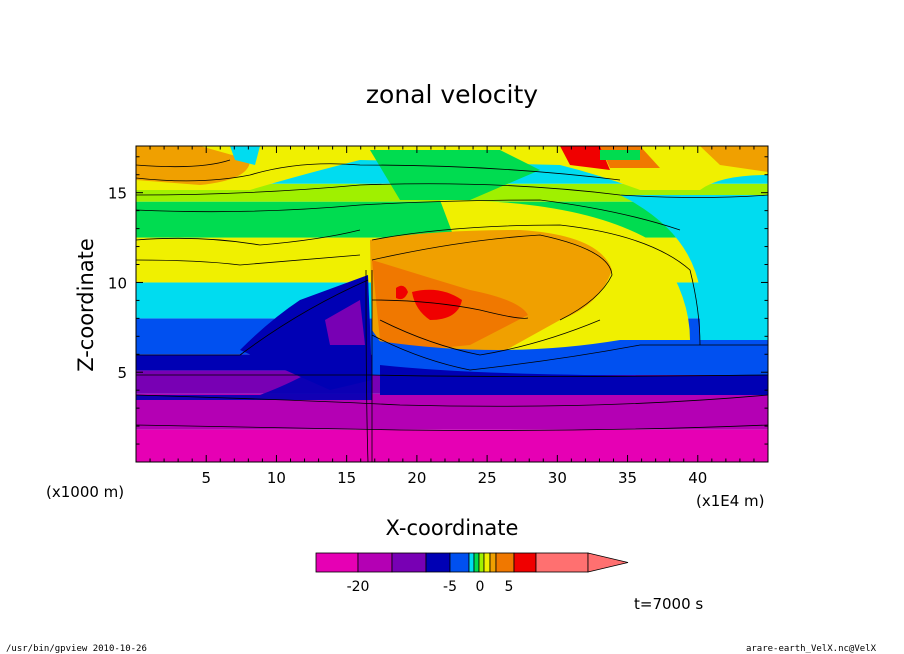 The image size is (904, 654). What do you see at coordinates (430, 587) in the screenshot?
I see `colorbar-ticks: -20 -5 0 5` at bounding box center [430, 587].